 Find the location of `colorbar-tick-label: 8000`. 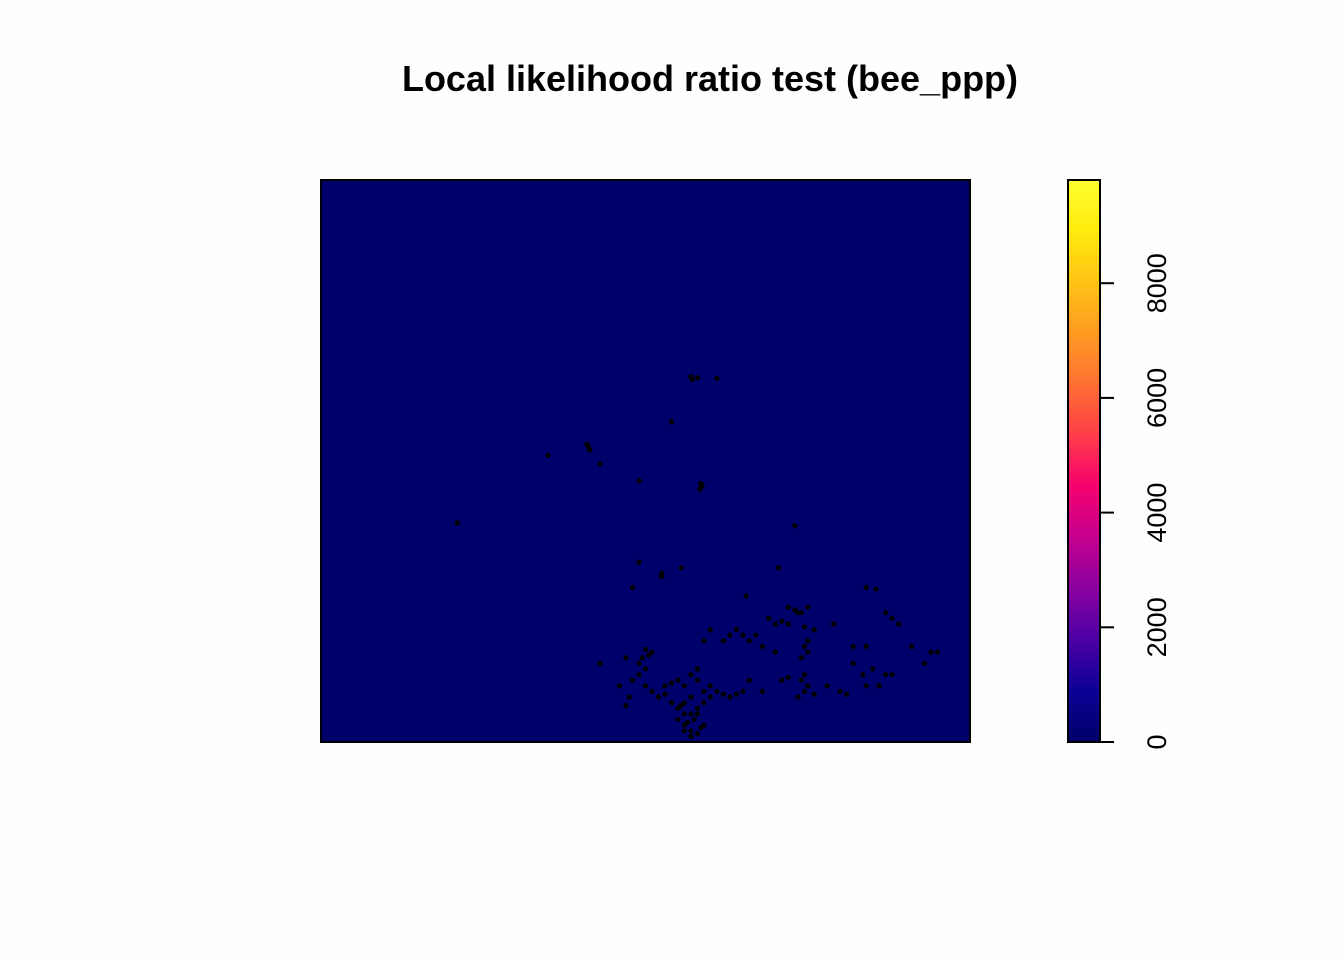

colorbar-tick-label: 8000 is located at coordinates (1157, 283).